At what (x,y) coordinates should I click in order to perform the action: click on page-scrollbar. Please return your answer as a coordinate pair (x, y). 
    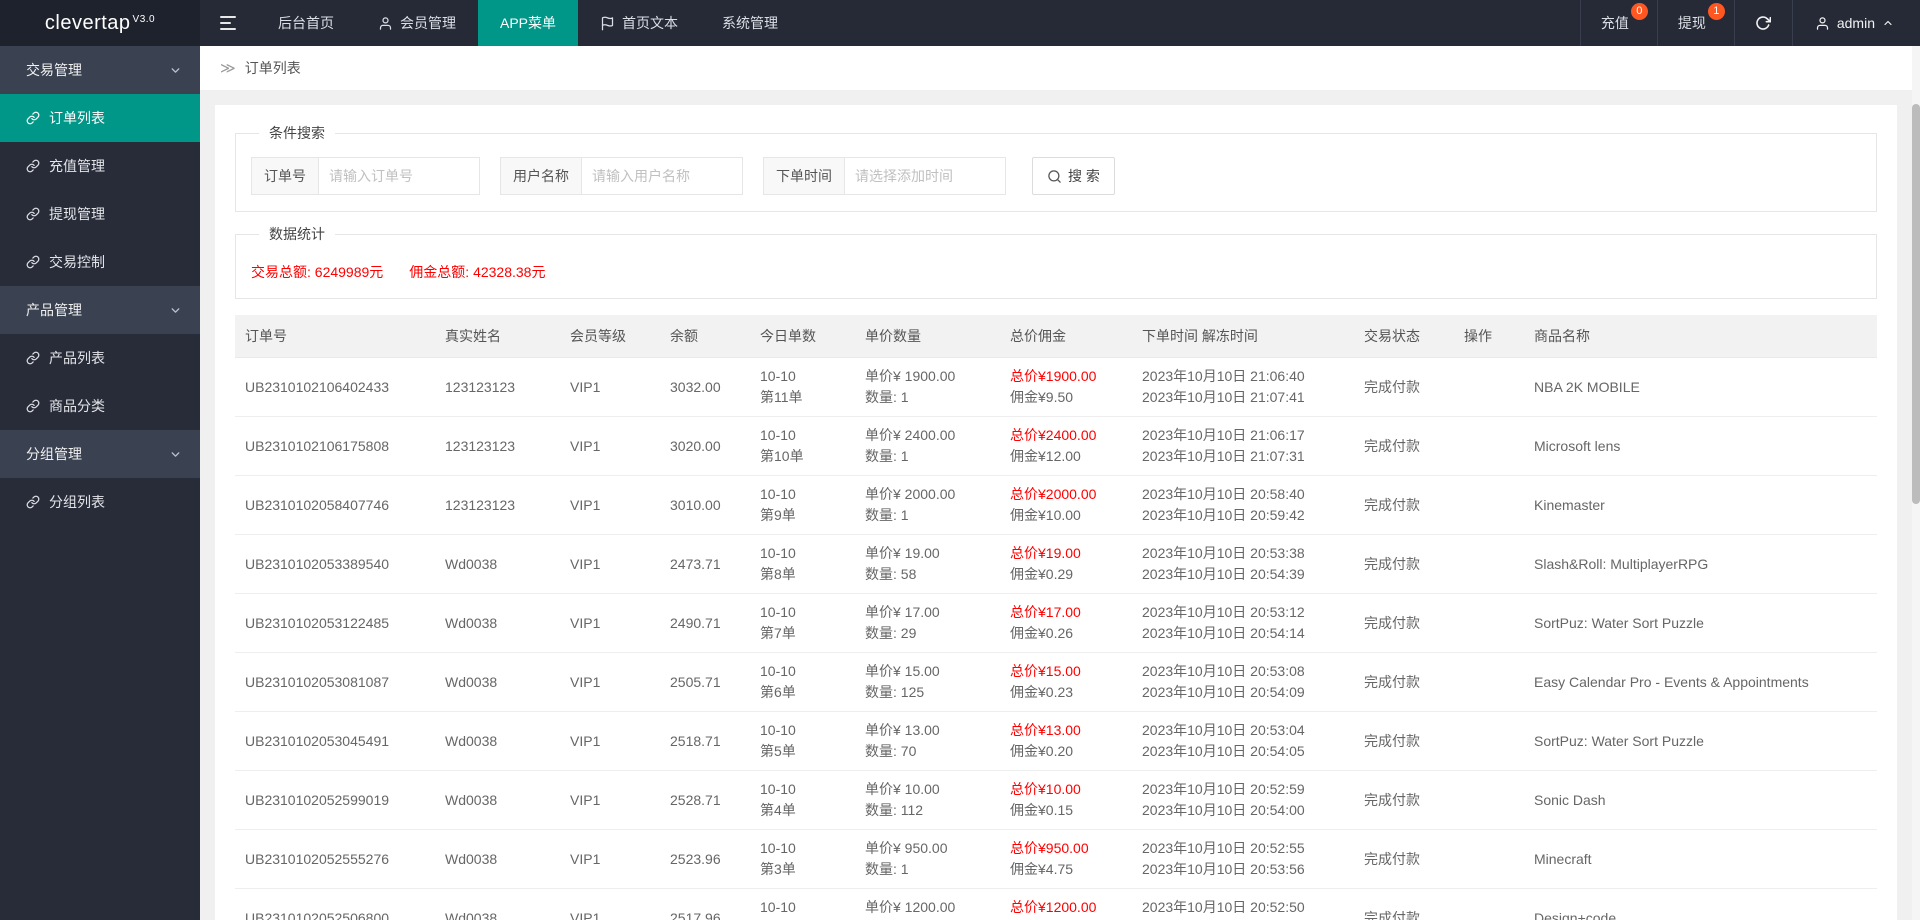
    Looking at the image, I should click on (1916, 483).